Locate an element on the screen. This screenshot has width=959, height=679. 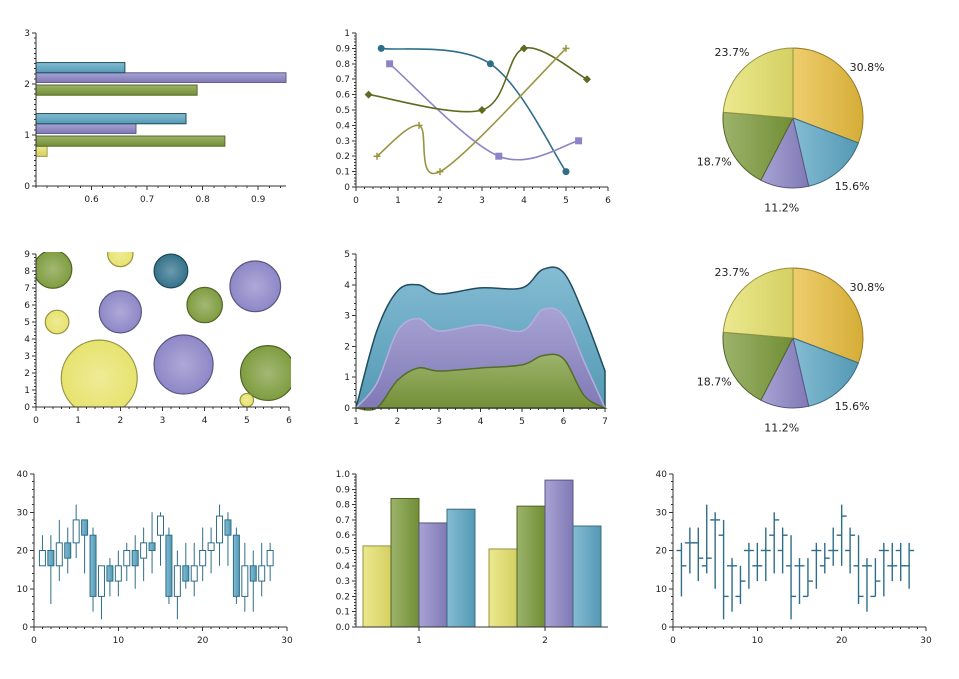
pie-chart-top: 30.8% 15.6% 11.2% 18.7% 23.7% is located at coordinates (791, 130).